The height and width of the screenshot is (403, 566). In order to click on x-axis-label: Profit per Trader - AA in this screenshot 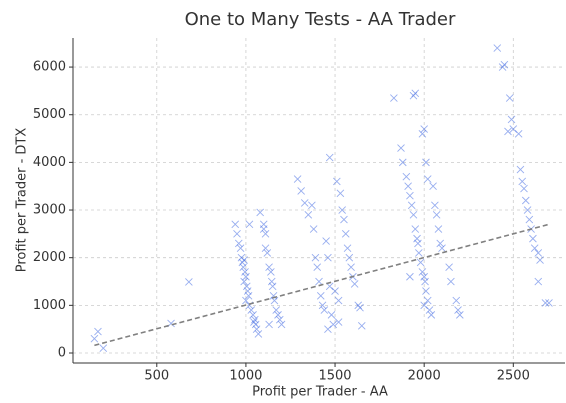, I will do `click(320, 392)`.